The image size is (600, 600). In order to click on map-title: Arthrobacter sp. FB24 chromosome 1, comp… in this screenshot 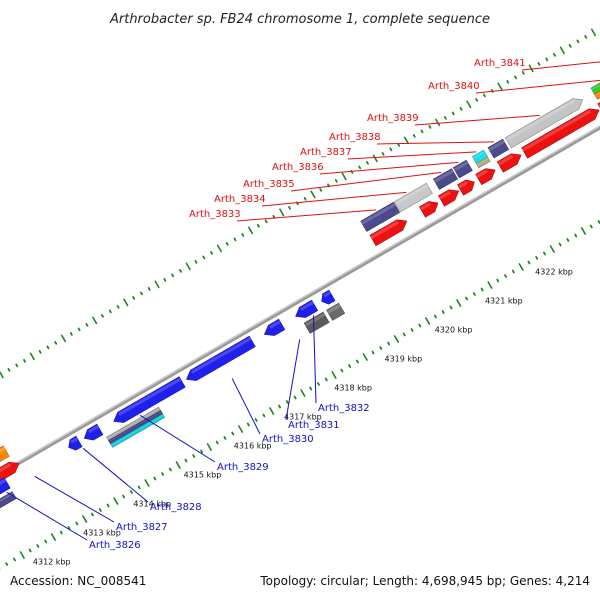, I will do `click(299, 19)`.